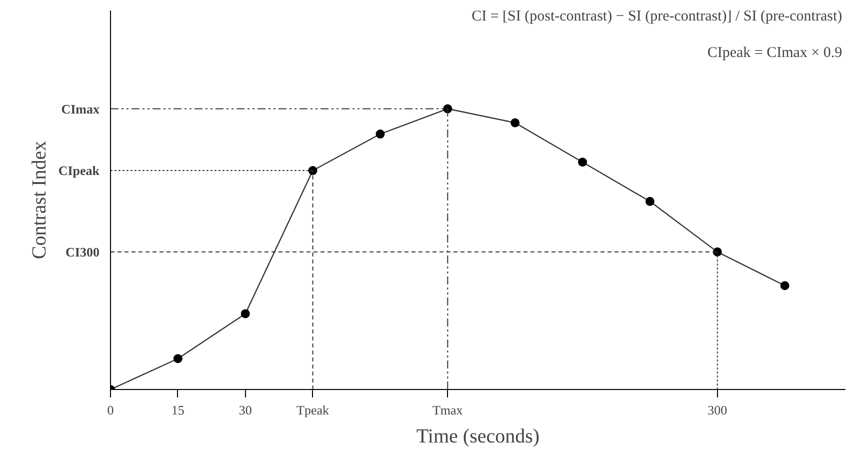 Image resolution: width=860 pixels, height=456 pixels. I want to click on x-tick-label: 0, so click(110, 410).